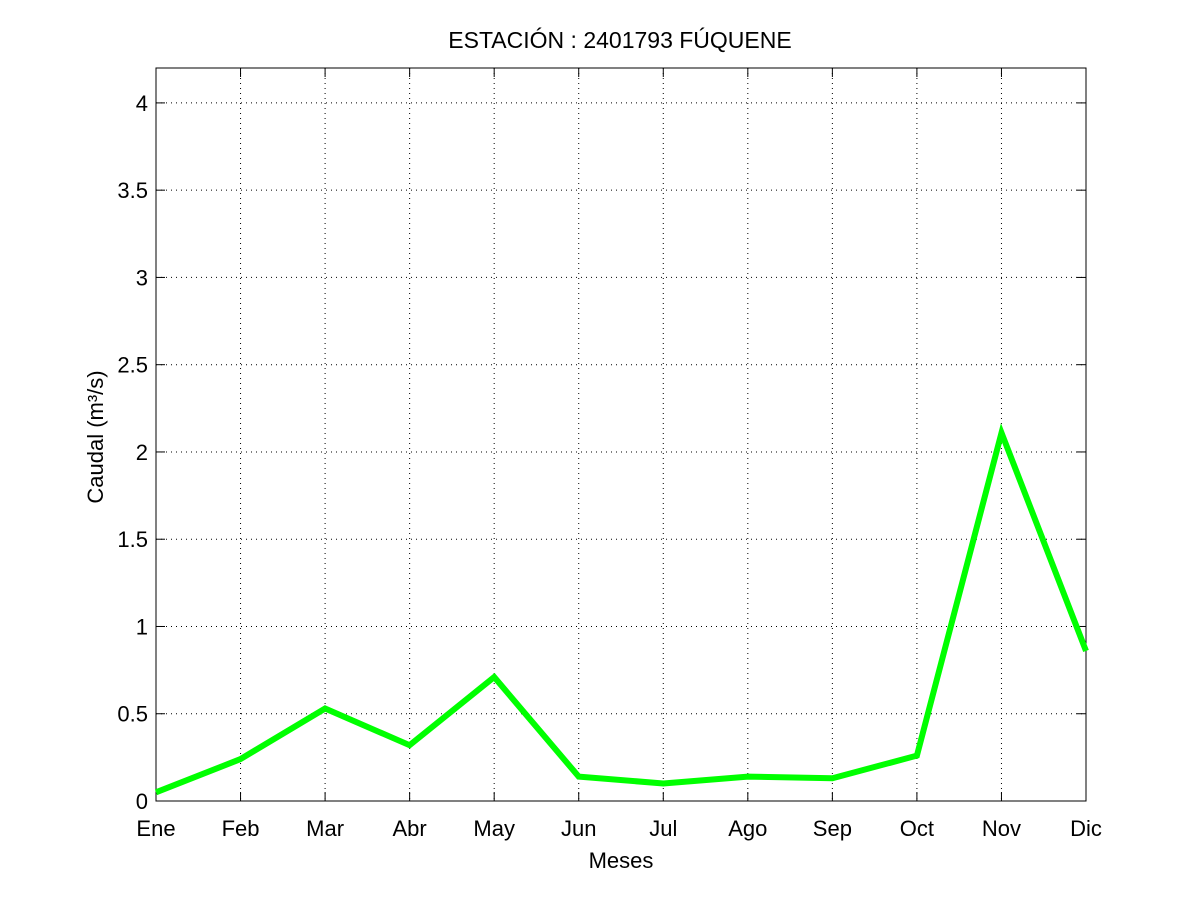 The image size is (1200, 900). I want to click on x-tick-label: Mar, so click(325, 828).